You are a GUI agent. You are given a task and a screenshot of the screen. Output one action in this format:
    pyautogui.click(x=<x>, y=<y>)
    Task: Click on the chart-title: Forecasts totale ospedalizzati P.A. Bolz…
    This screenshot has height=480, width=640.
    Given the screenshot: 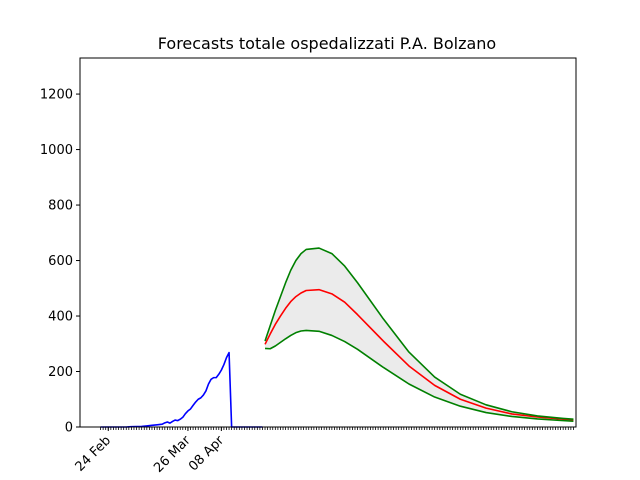 What is the action you would take?
    pyautogui.click(x=327, y=43)
    